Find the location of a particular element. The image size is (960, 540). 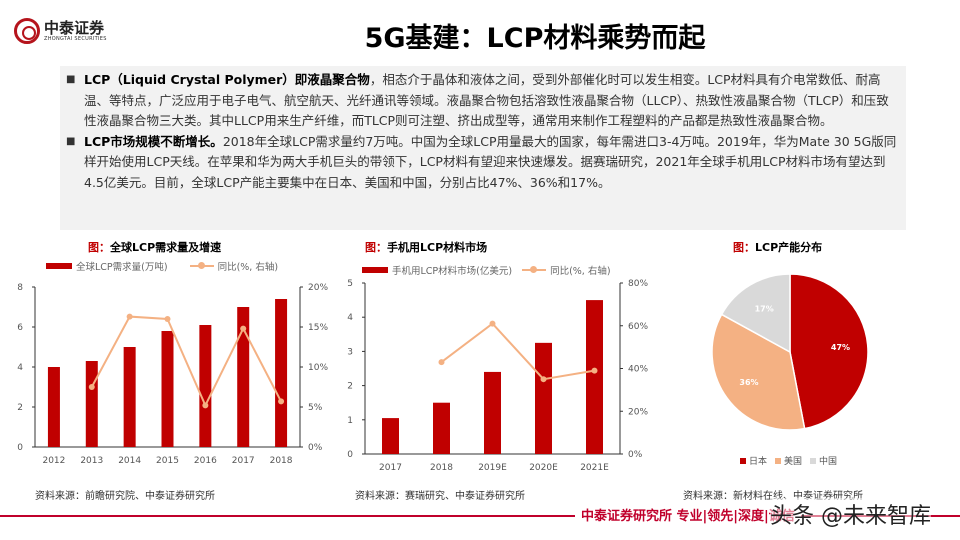

x-tick-label: 2012 is located at coordinates (53, 461).